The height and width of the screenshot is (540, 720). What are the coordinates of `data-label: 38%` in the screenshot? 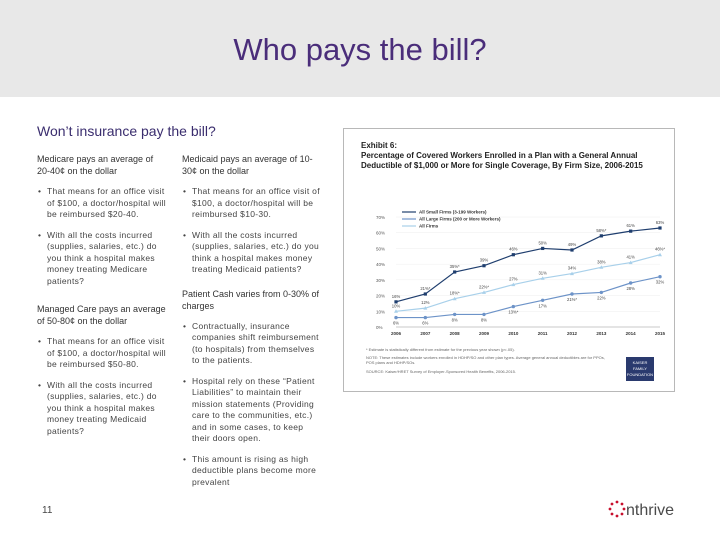 It's located at (601, 261).